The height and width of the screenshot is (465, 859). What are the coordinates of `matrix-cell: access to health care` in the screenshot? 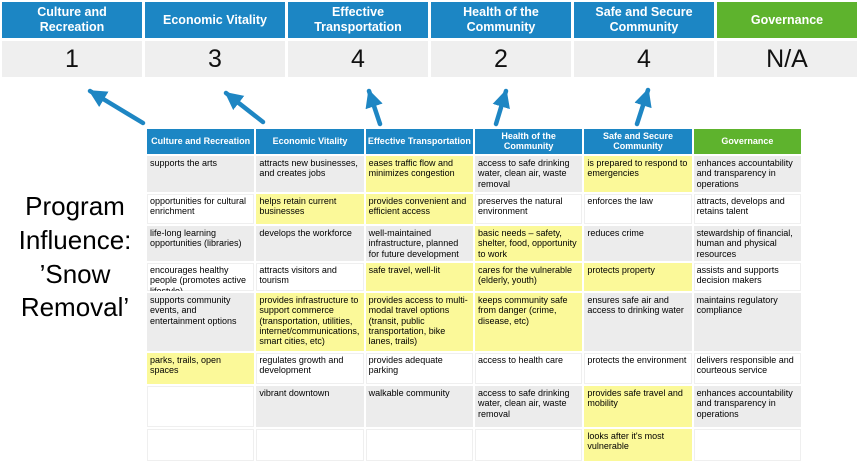 It's located at (529, 368).